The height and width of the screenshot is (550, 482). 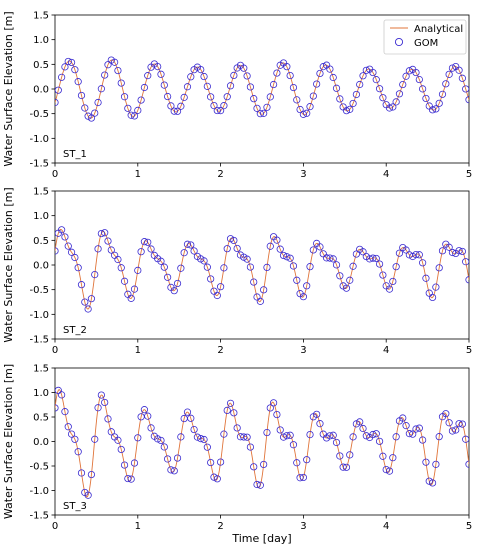 I want to click on x-tick-label: 3, so click(x=303, y=174).